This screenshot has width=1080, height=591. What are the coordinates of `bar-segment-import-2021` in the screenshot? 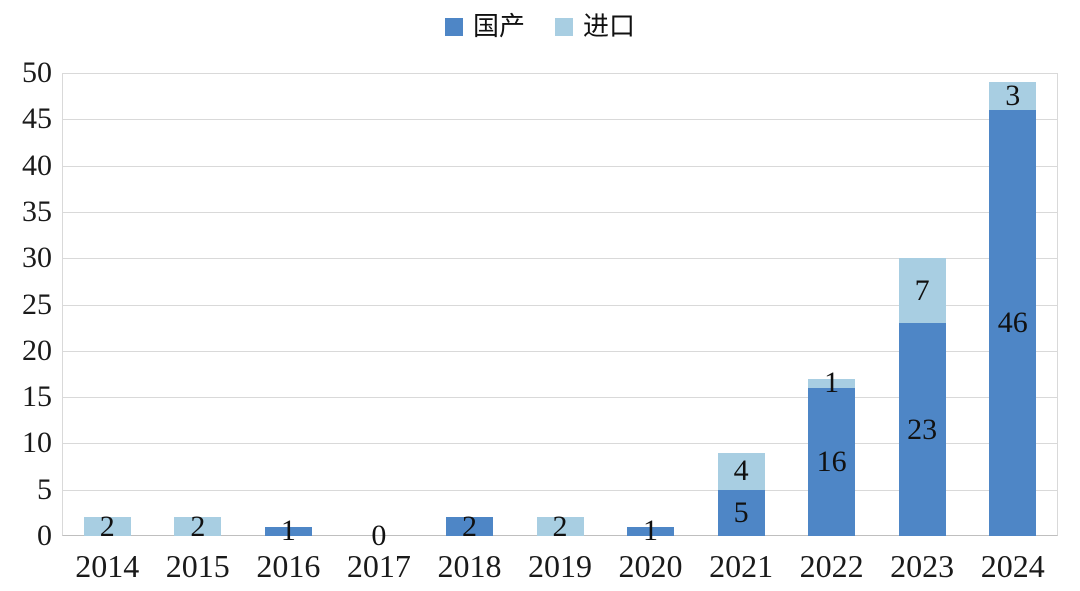 It's located at (741, 471).